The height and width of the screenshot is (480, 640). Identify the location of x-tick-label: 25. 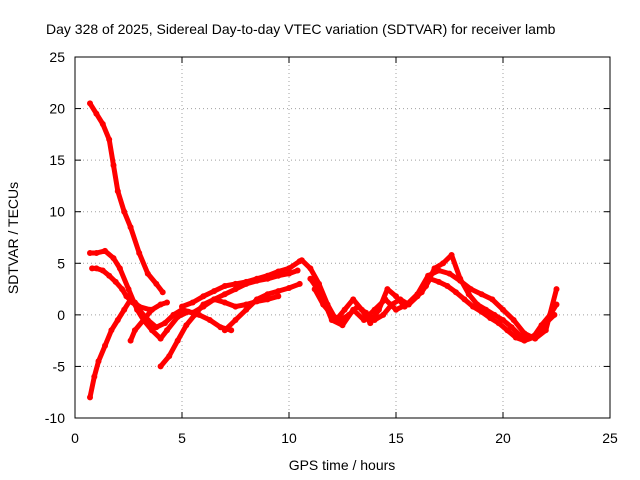
(610, 438).